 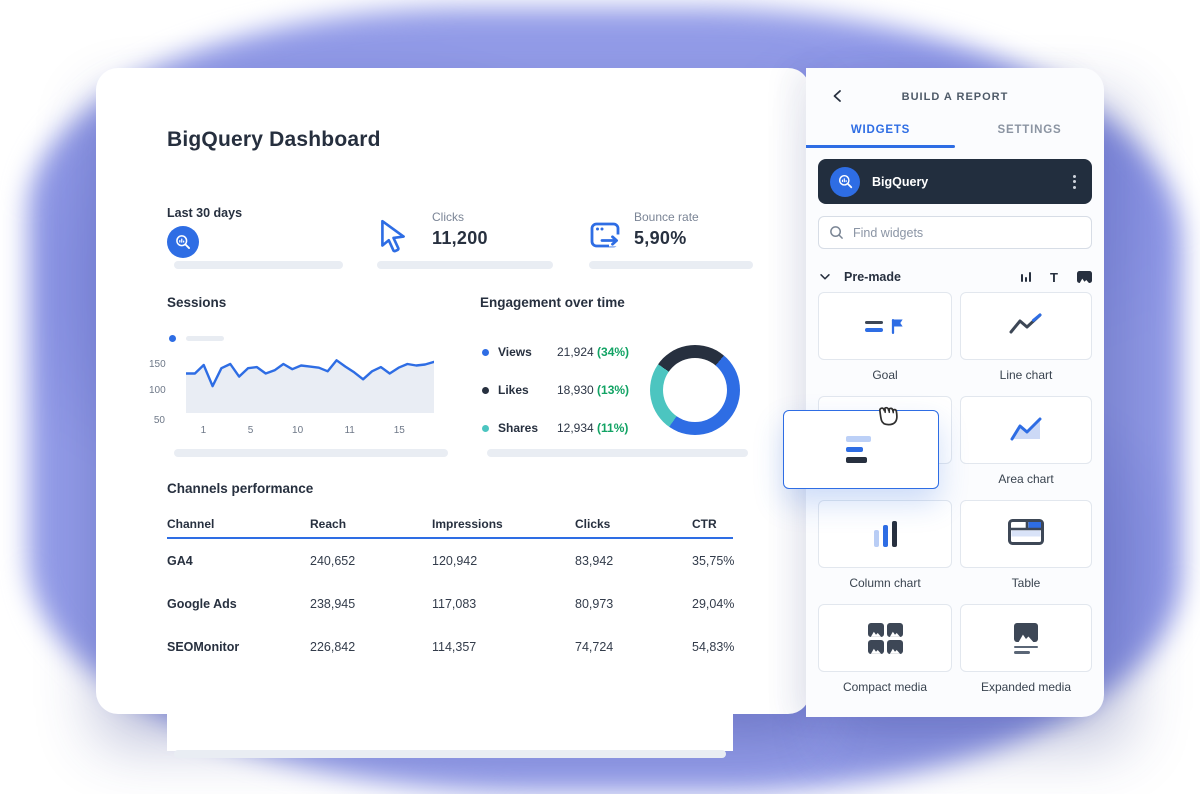 What do you see at coordinates (159, 420) in the screenshot?
I see `y-tick: 50` at bounding box center [159, 420].